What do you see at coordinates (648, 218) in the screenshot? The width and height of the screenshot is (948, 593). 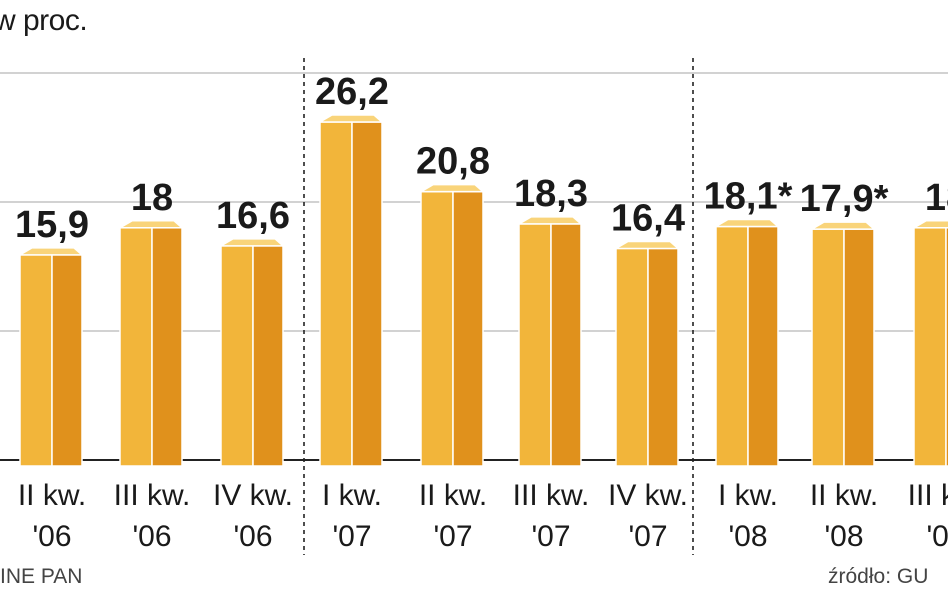 I see `value-label: 16,4` at bounding box center [648, 218].